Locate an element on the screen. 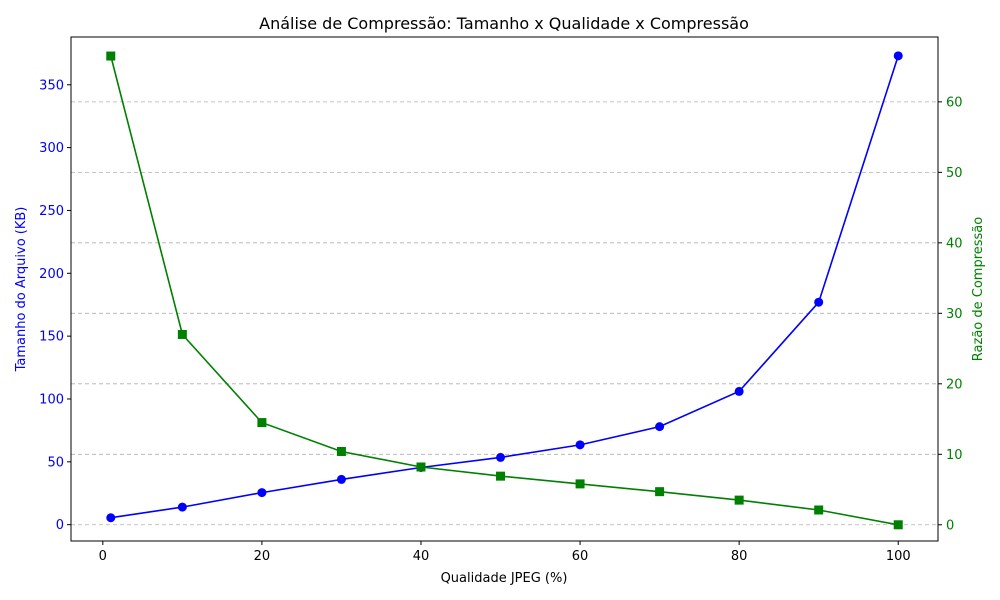 Image resolution: width=1000 pixels, height=600 pixels. y-right-tick-label: 50 is located at coordinates (954, 173).